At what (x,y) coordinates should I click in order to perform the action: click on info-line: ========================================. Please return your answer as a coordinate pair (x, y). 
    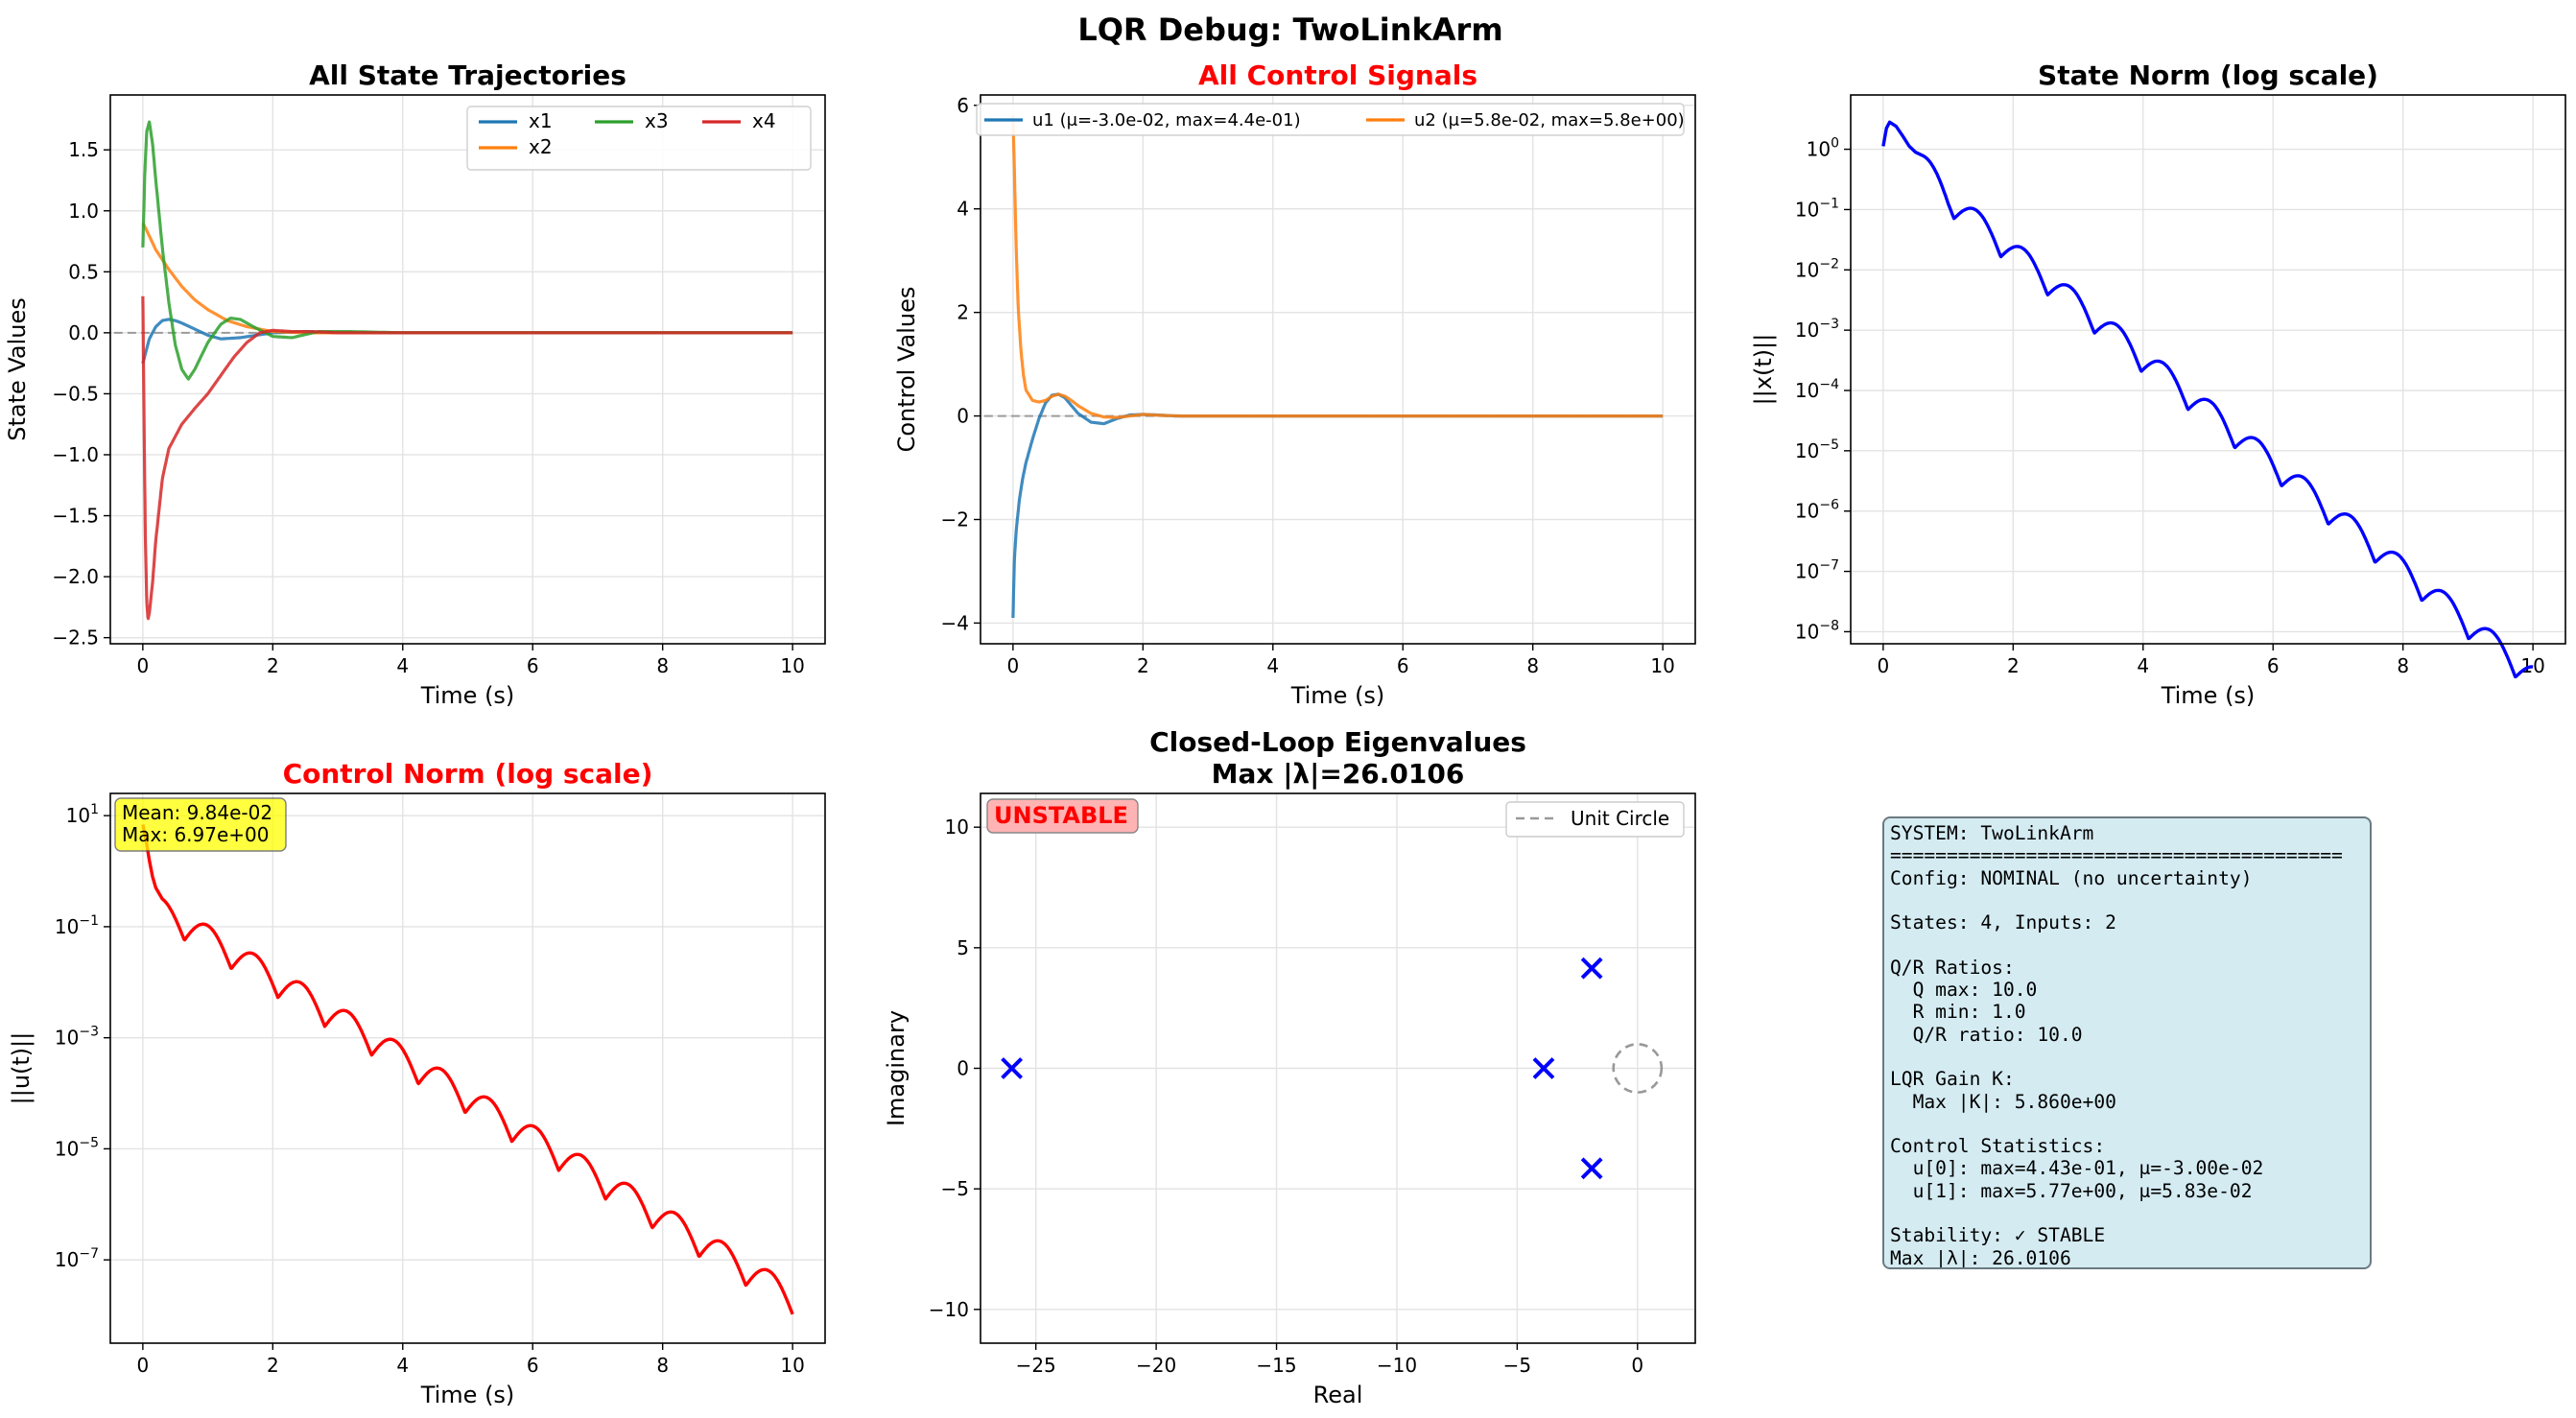
    Looking at the image, I should click on (2116, 855).